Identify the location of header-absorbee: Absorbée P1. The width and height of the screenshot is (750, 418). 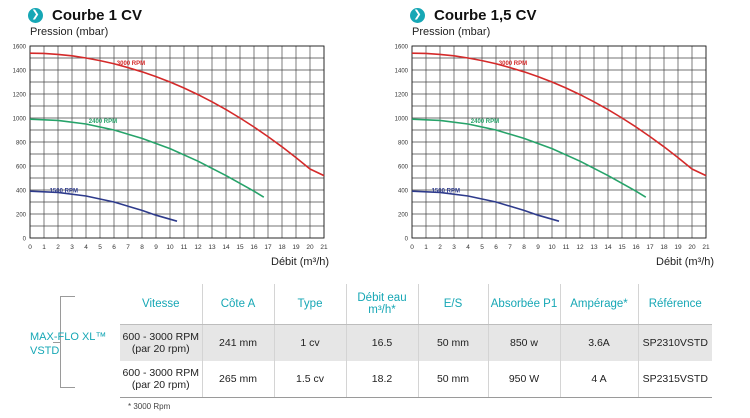
(523, 304).